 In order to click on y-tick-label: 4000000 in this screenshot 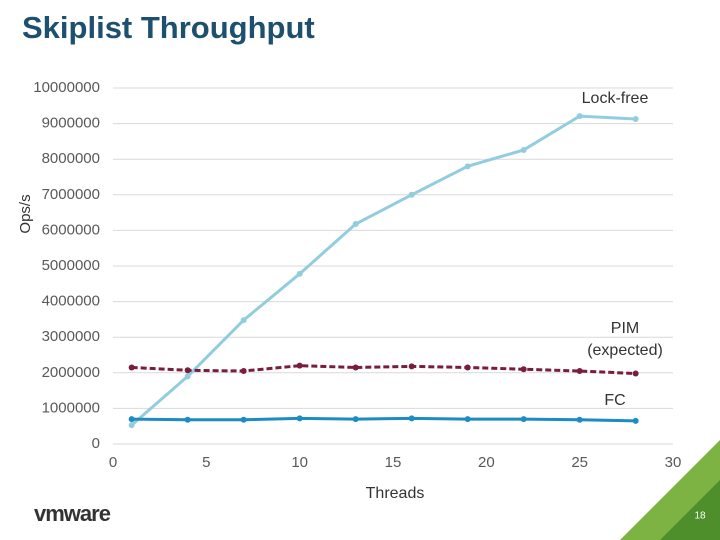, I will do `click(71, 301)`.